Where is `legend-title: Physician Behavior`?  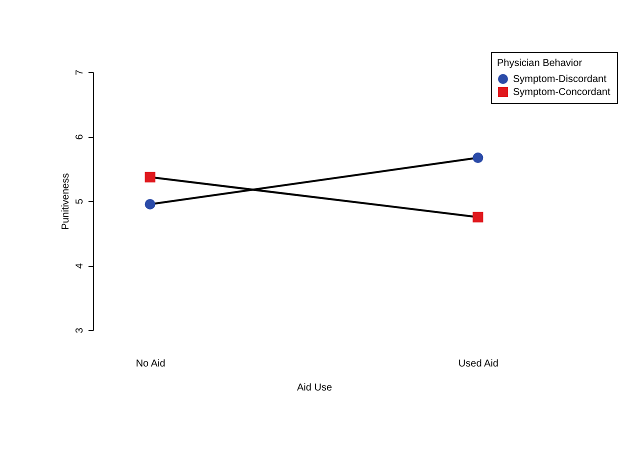
legend-title: Physician Behavior is located at coordinates (540, 63).